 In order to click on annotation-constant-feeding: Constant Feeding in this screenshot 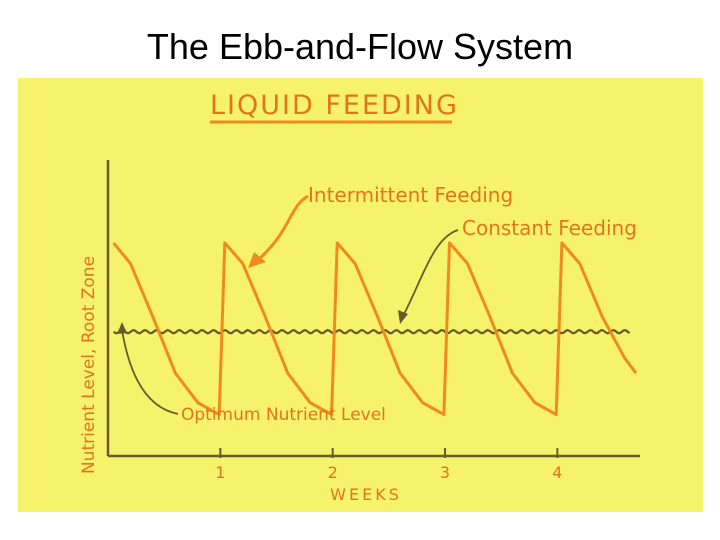, I will do `click(517, 270)`.